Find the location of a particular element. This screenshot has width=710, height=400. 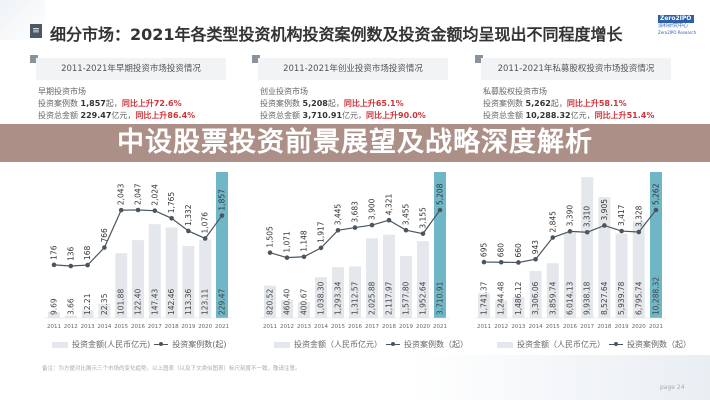

amount-growth: 同比上升86.4% is located at coordinates (165, 115).